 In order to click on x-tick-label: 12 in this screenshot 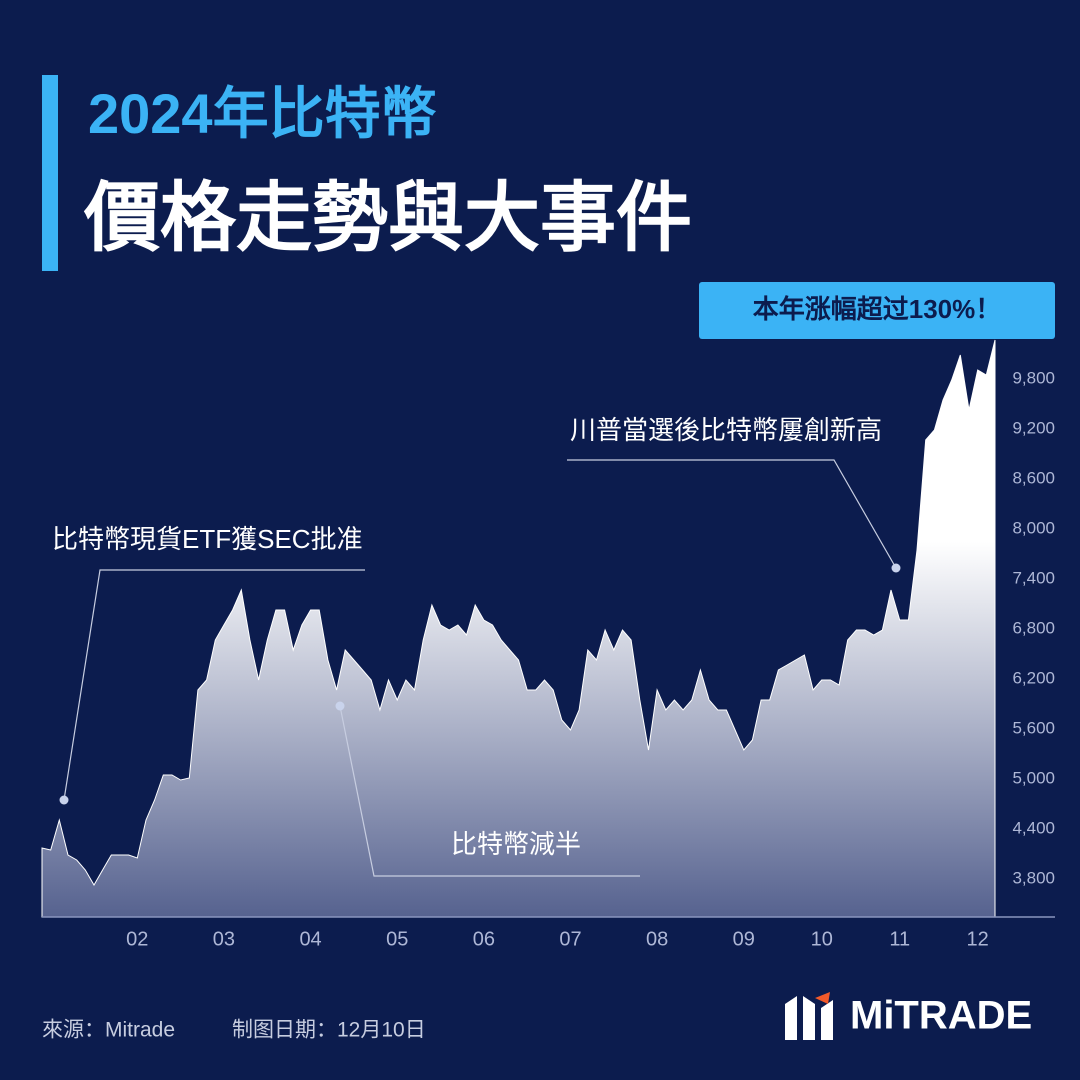, I will do `click(978, 939)`.